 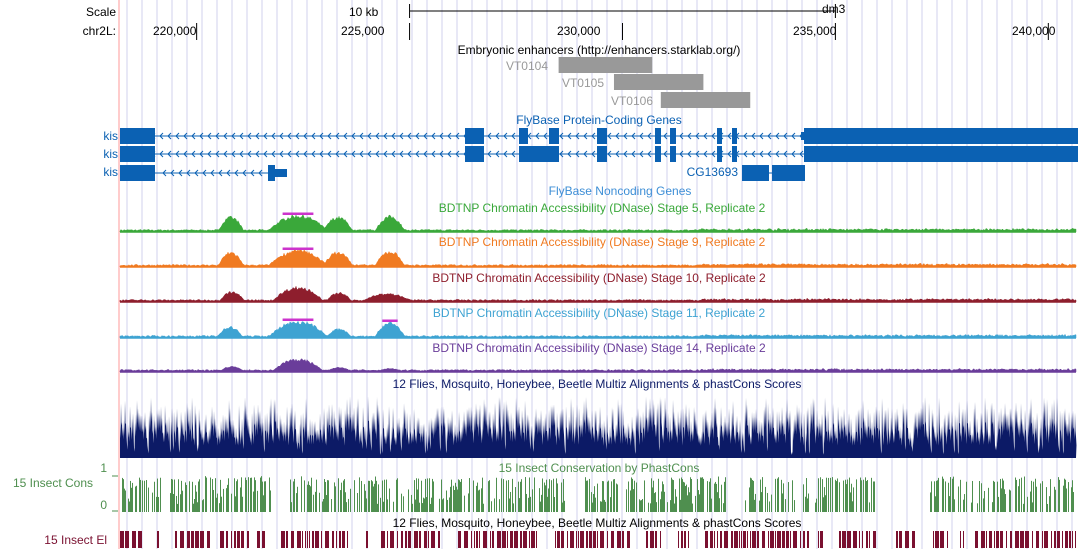 I want to click on enhancer-item-label: VT0104, so click(x=526, y=66).